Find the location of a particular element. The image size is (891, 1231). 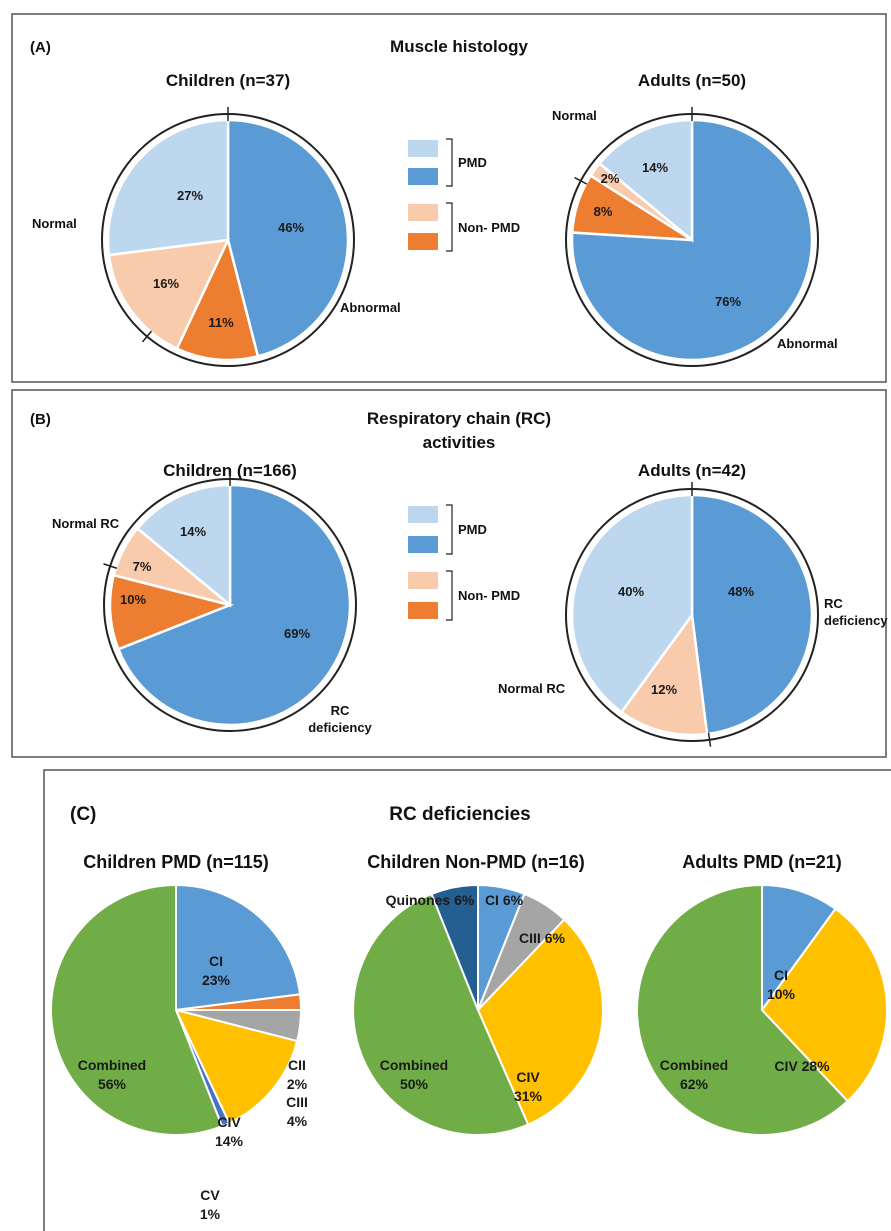

pie-chart-a-adults: 76% 8% 2% 14% Normal Abnormal is located at coordinates (695, 237).